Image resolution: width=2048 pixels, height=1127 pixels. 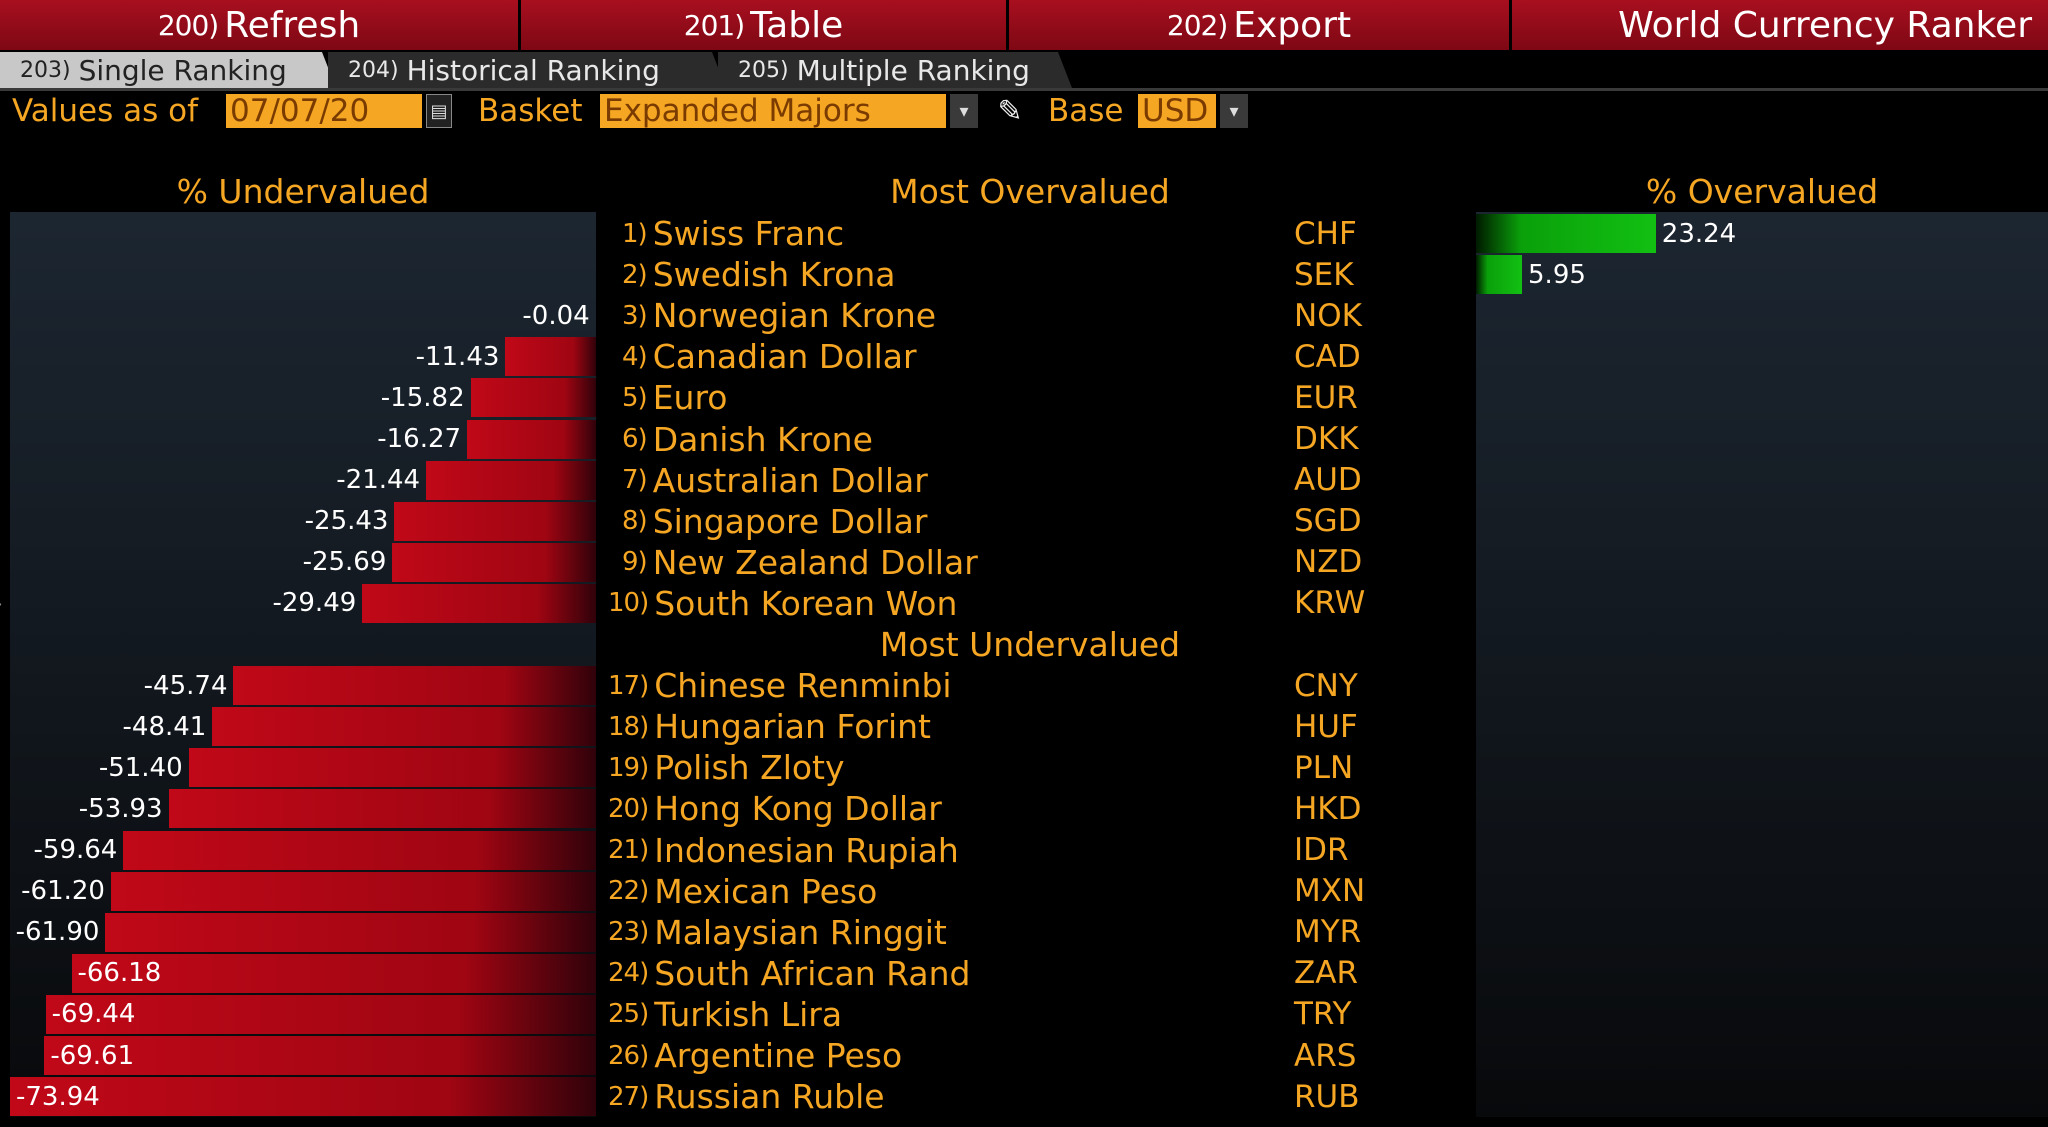 I want to click on currency-name: Mexican Peso, so click(x=766, y=891).